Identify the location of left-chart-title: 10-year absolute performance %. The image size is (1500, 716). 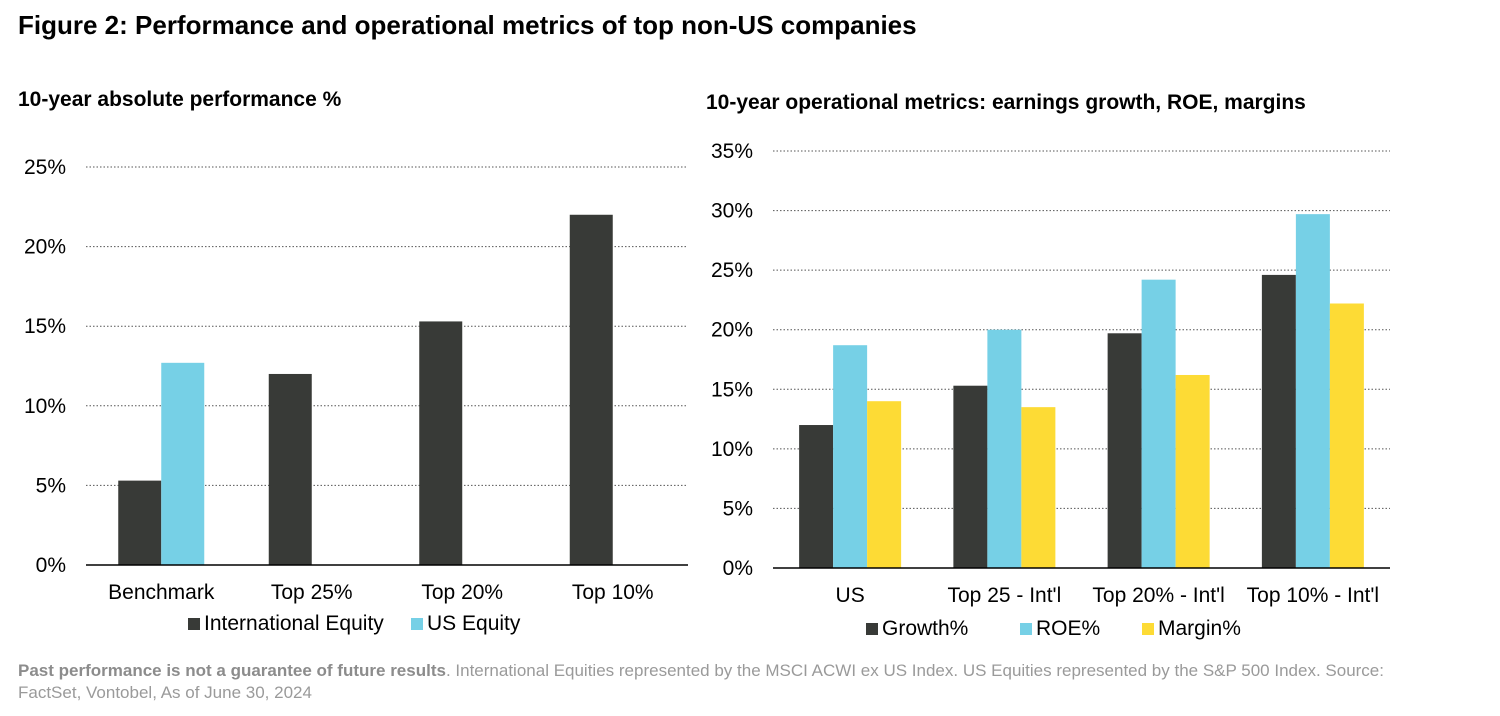
(180, 99).